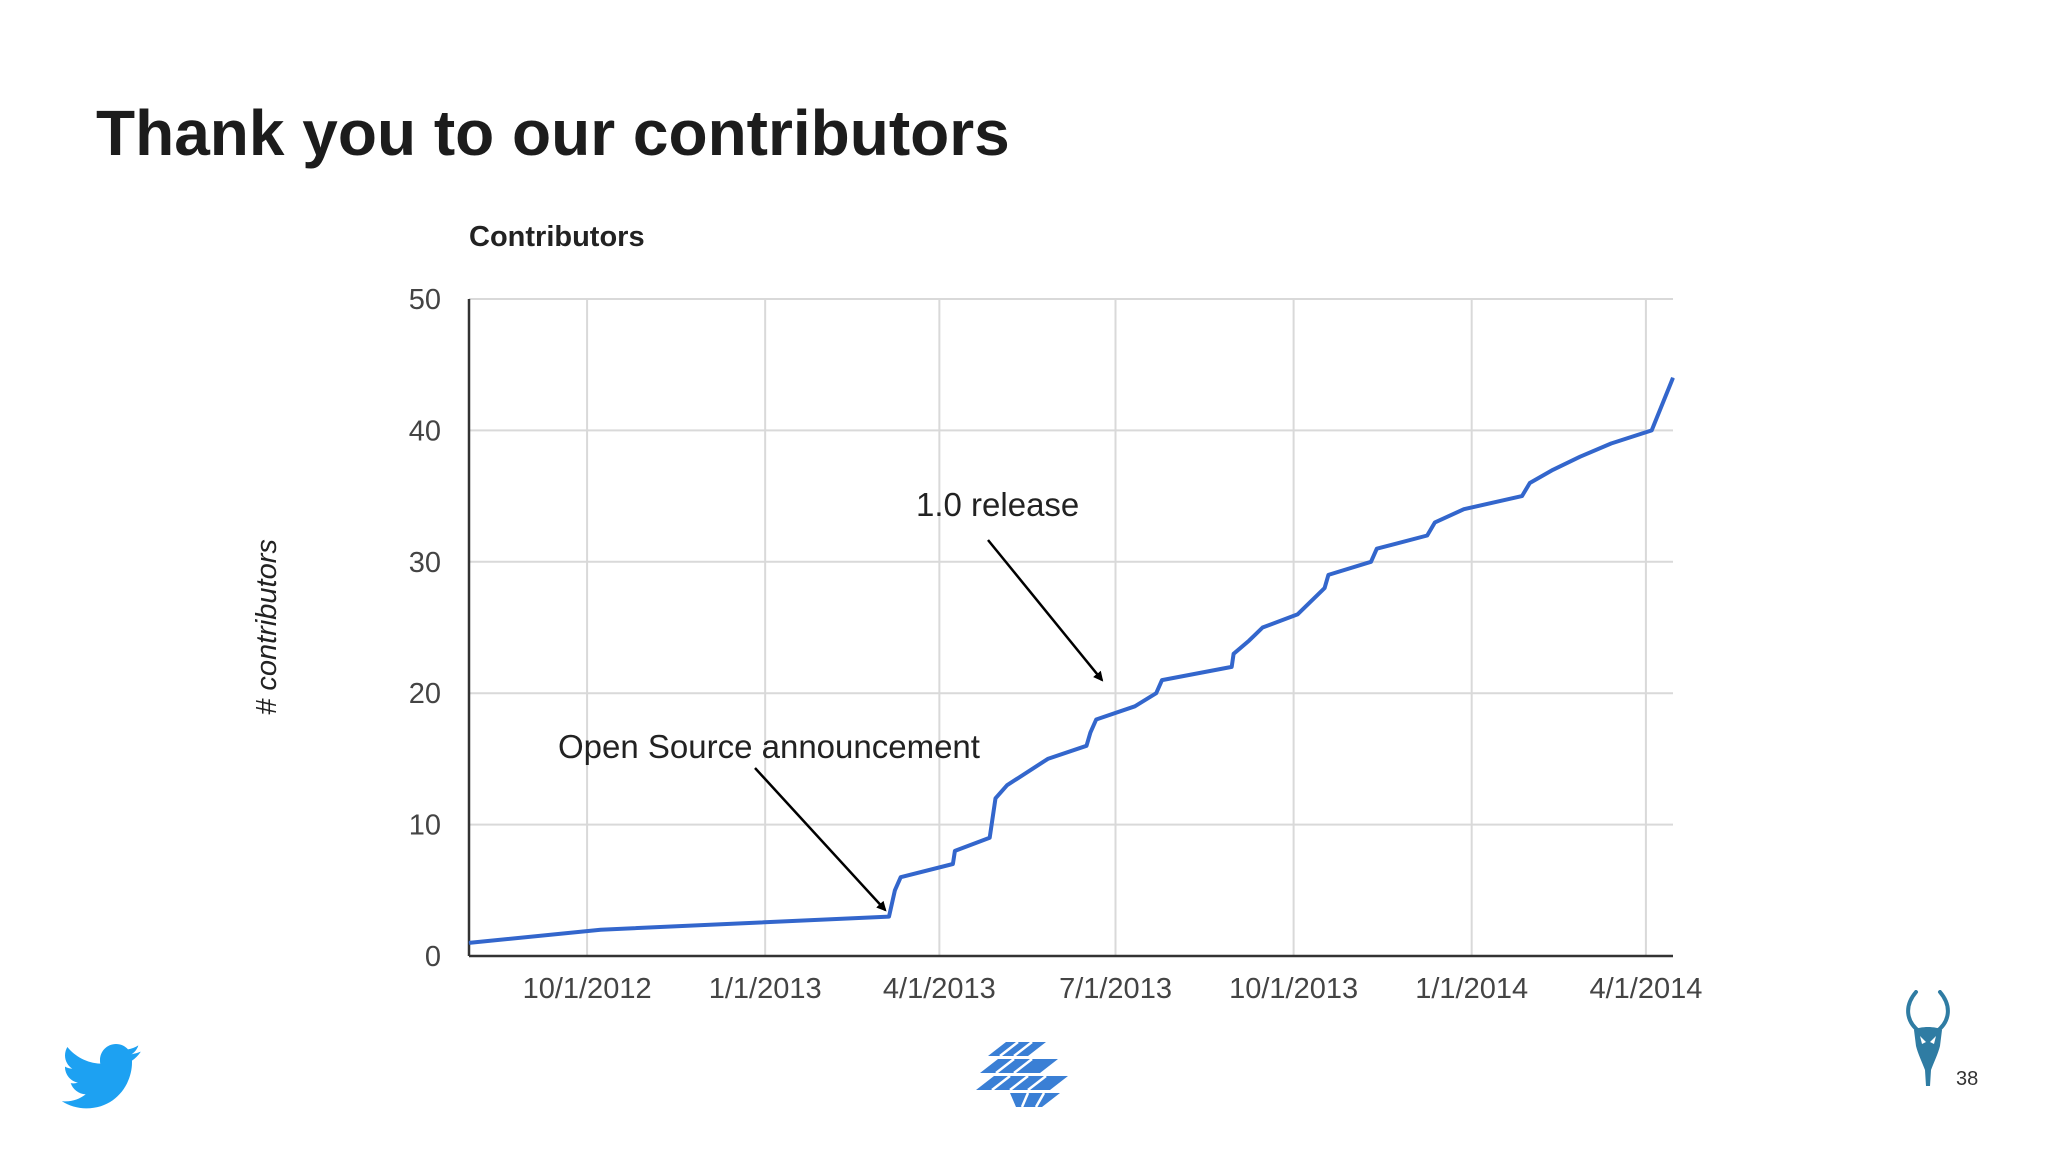  What do you see at coordinates (587, 989) in the screenshot?
I see `x-tick-label: 10/1/2012` at bounding box center [587, 989].